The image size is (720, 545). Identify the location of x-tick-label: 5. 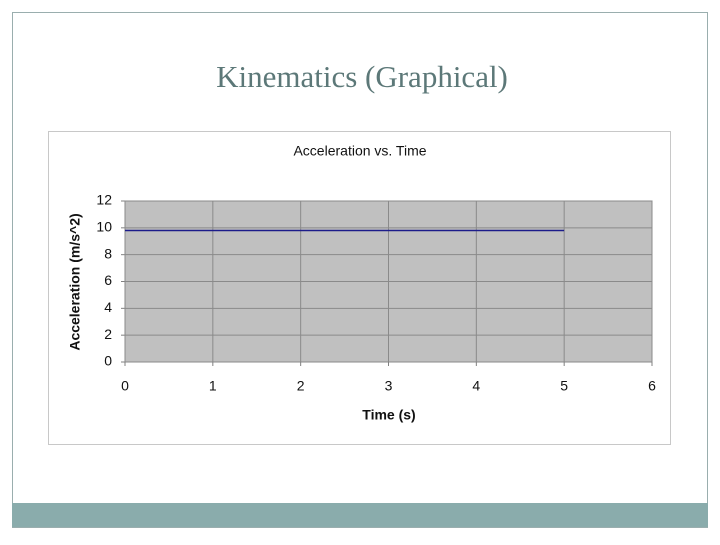
(564, 386).